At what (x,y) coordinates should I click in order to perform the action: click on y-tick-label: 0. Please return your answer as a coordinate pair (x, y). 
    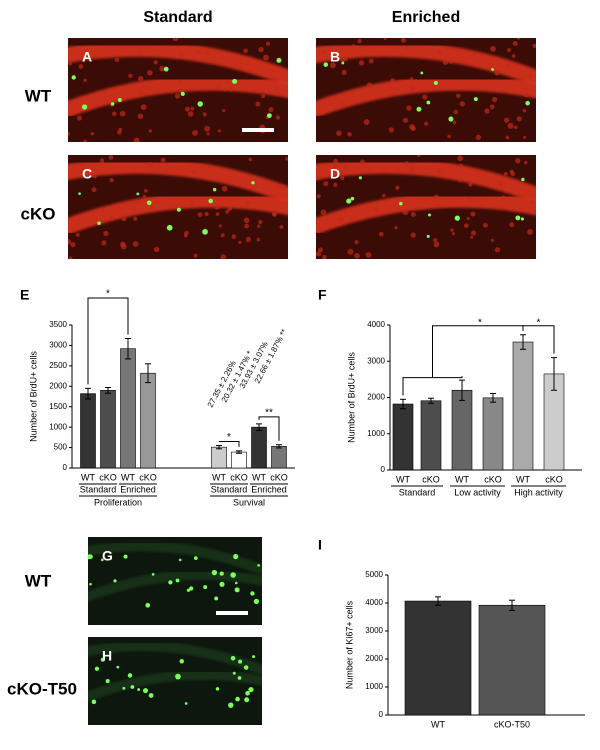
    Looking at the image, I should click on (381, 714).